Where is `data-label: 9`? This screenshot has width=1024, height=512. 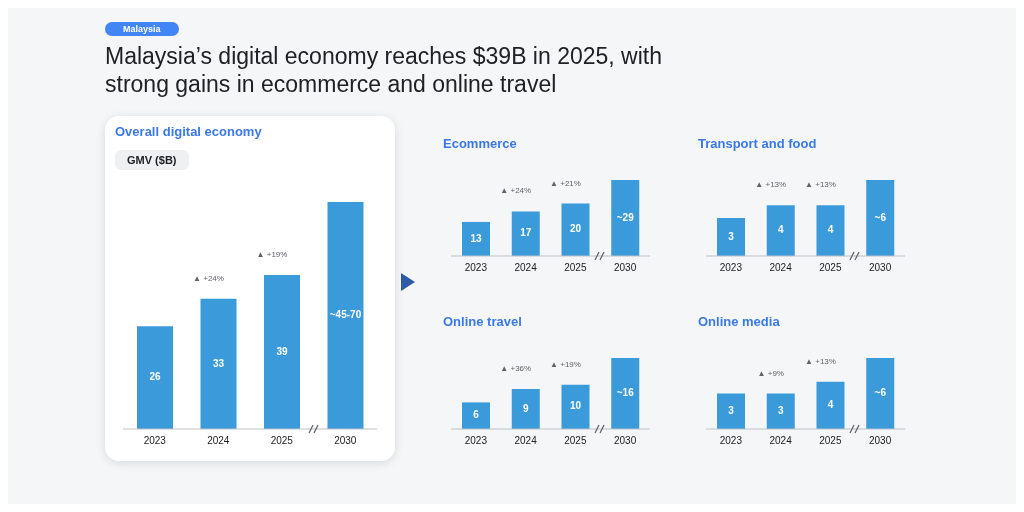 data-label: 9 is located at coordinates (525, 408).